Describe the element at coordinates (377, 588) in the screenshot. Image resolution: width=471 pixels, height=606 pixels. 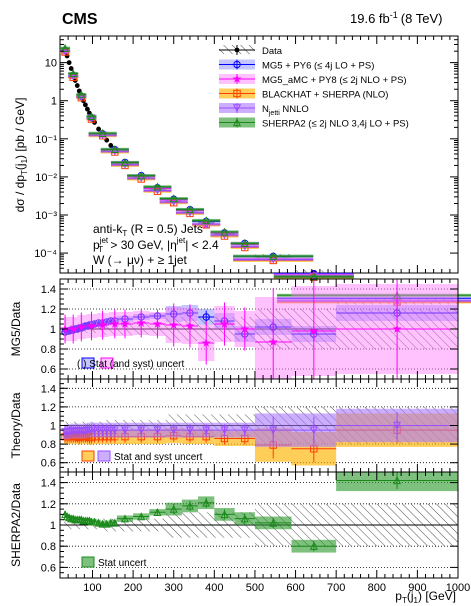
I see `x-tick-label: 800` at that location.